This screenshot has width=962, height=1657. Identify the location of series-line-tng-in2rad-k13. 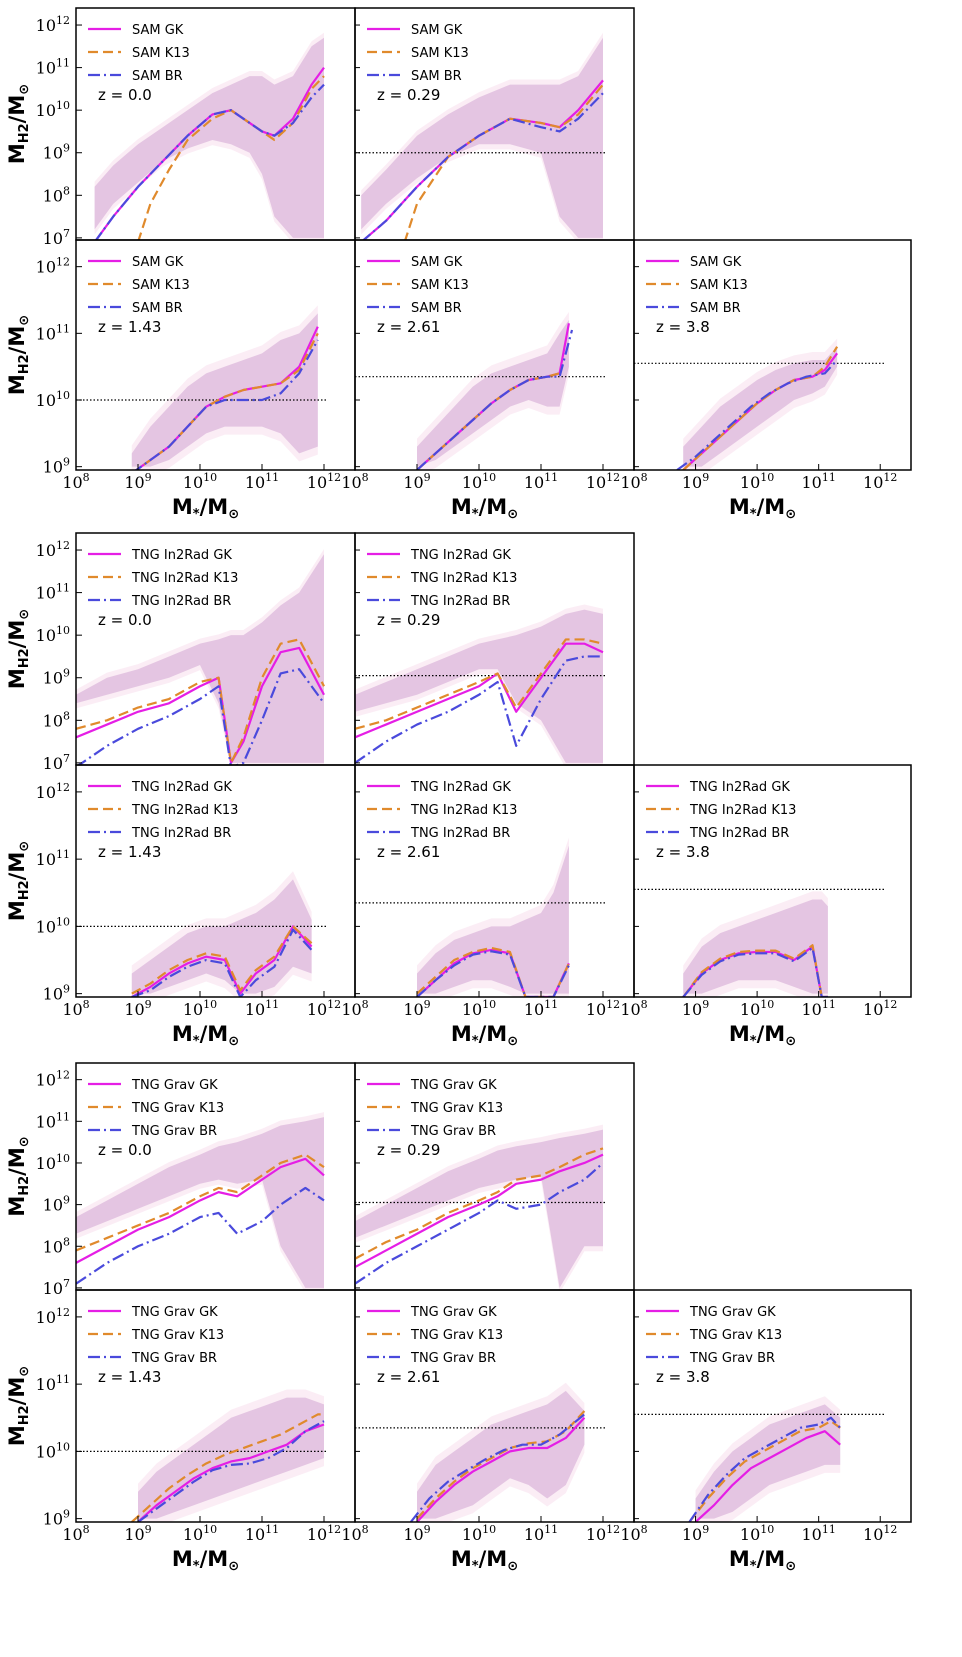
(479, 684).